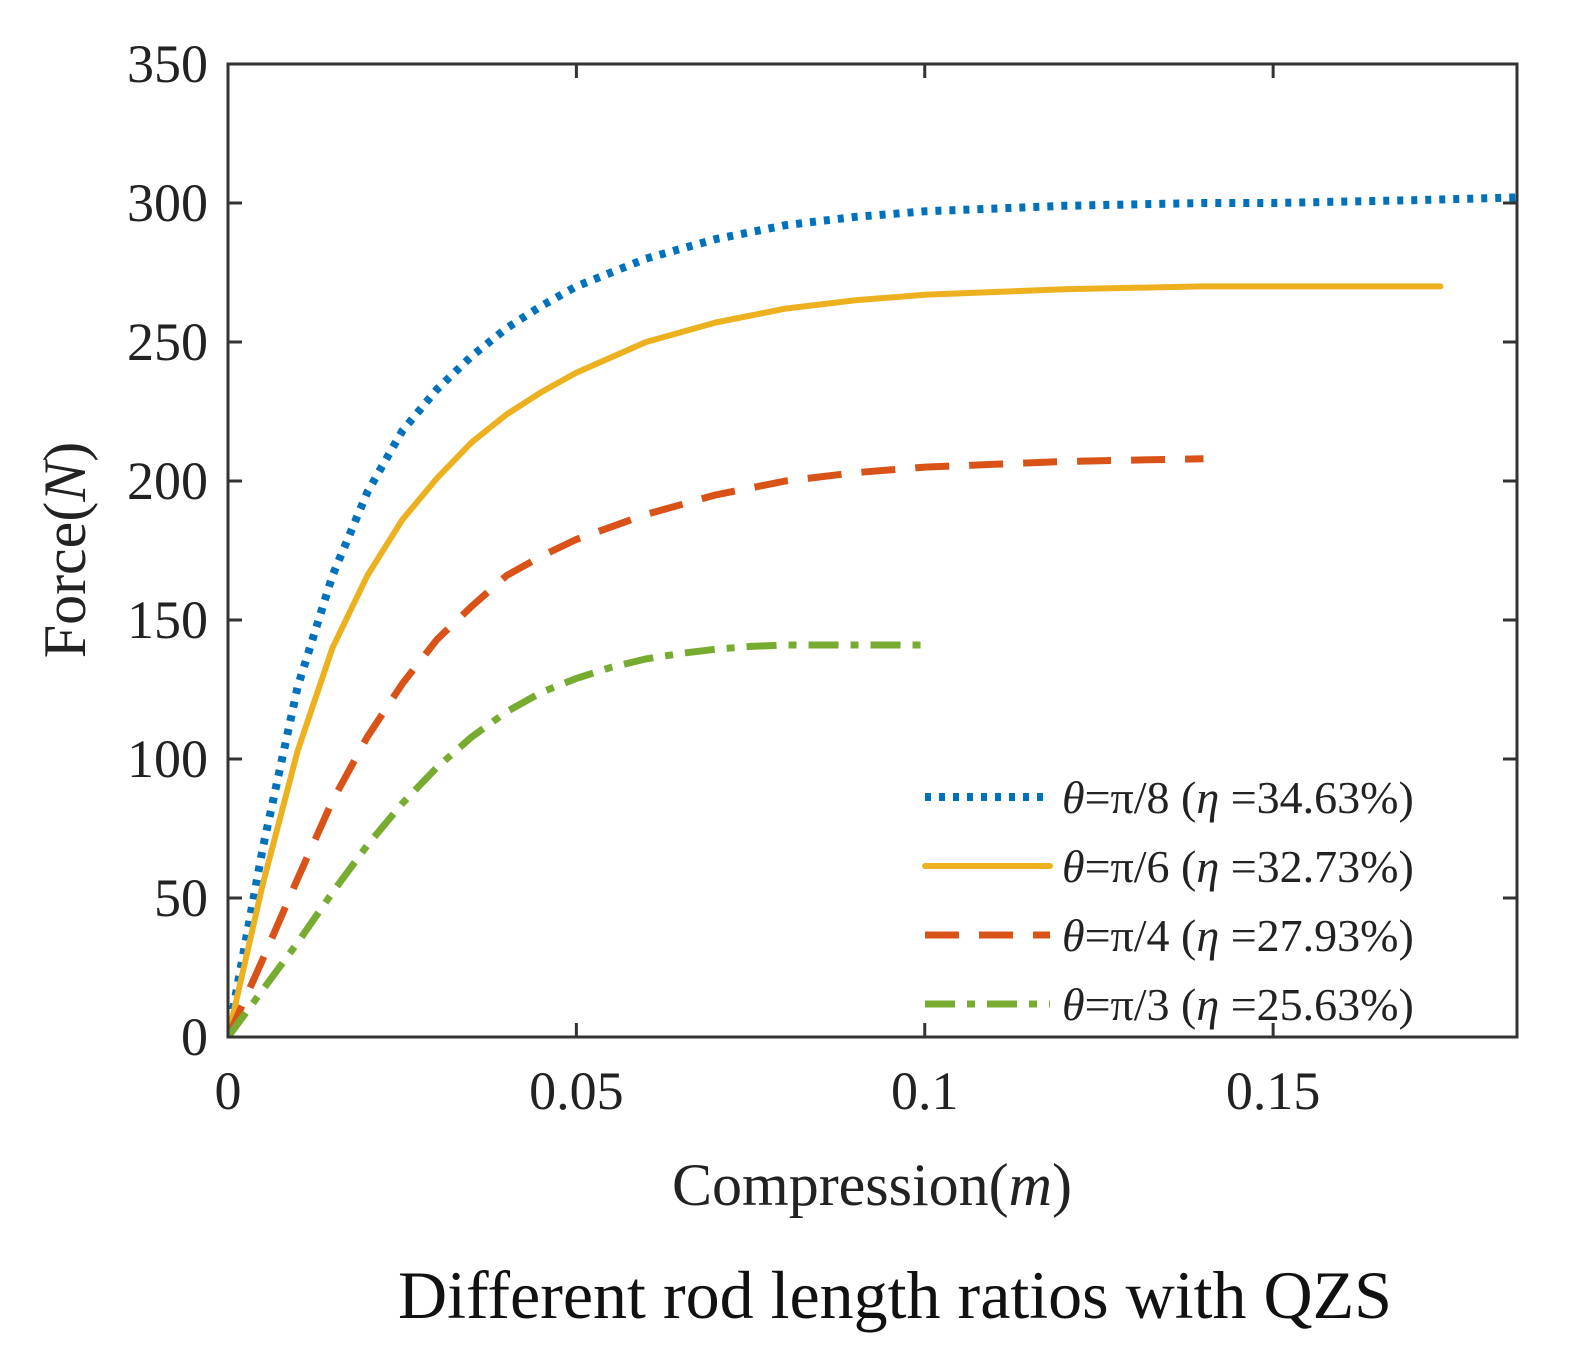 The height and width of the screenshot is (1359, 1596). Describe the element at coordinates (167, 342) in the screenshot. I see `y-tick-label: 250` at that location.